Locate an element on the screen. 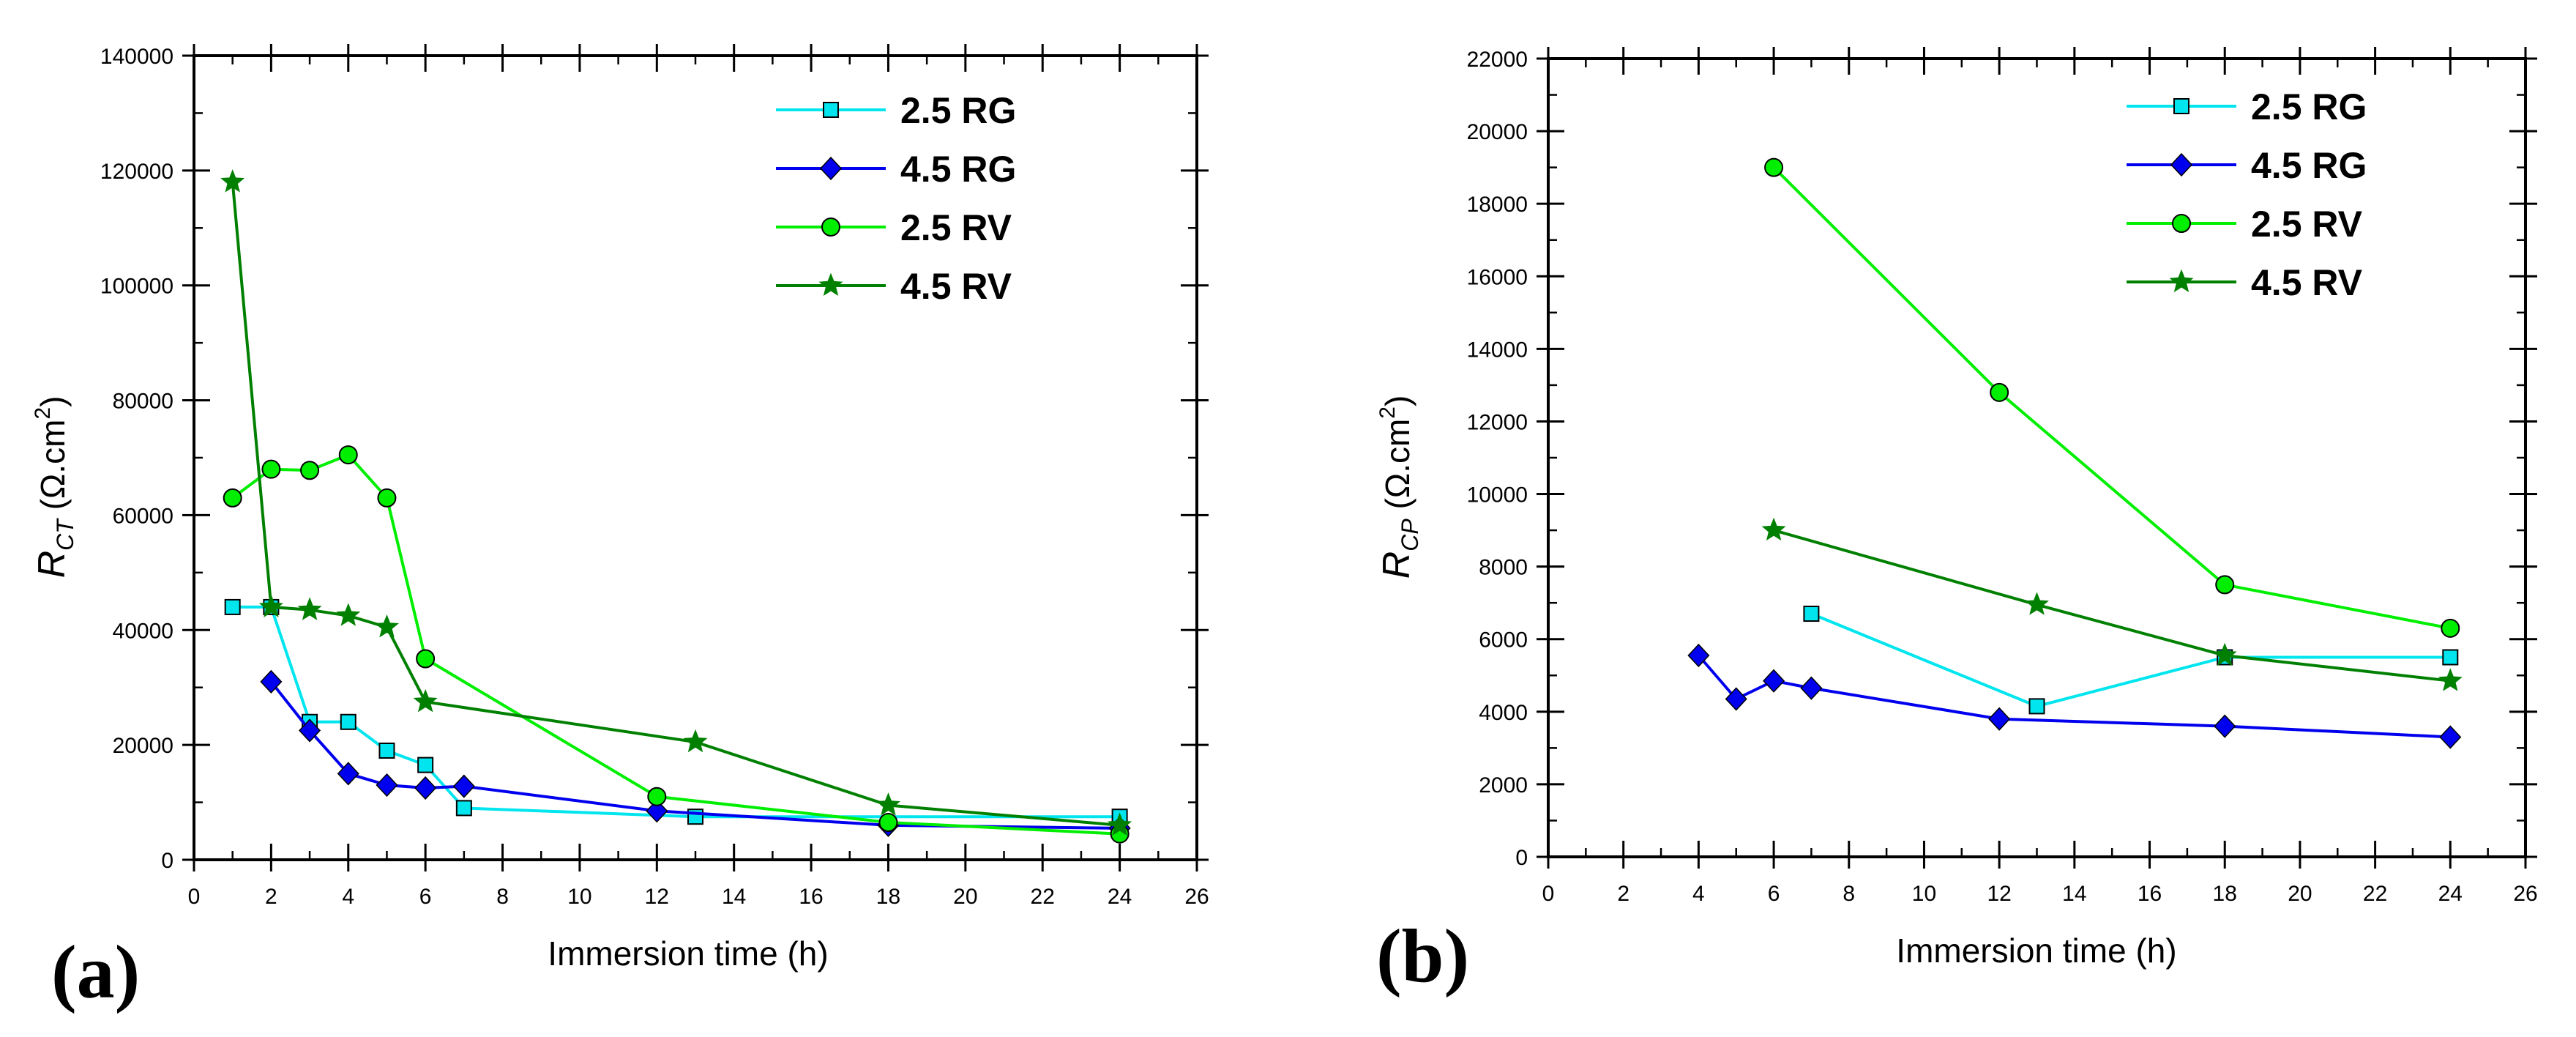 This screenshot has height=1037, width=2576. y-tick-label: 16000 is located at coordinates (1497, 277).